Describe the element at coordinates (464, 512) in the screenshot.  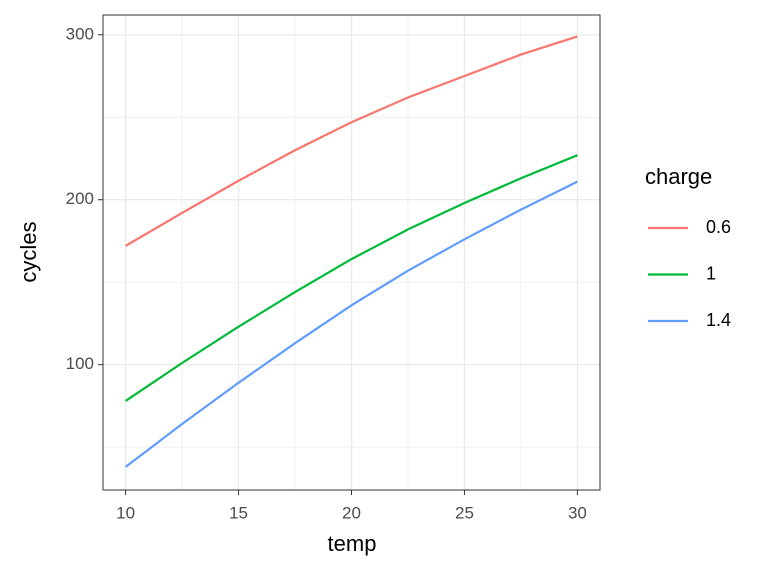
I see `x-tick-label: 25` at that location.